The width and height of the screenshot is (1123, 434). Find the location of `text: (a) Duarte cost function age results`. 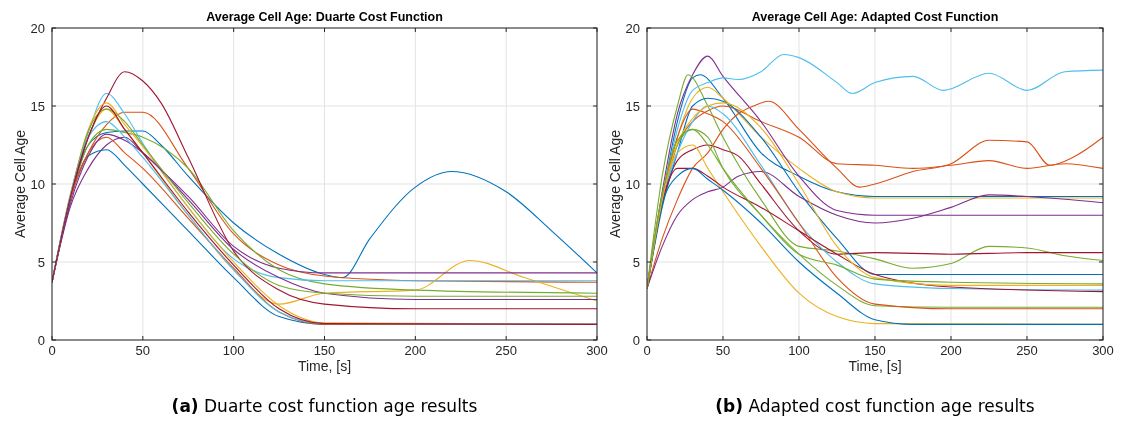

text: (a) Duarte cost function age results is located at coordinates (324, 406).